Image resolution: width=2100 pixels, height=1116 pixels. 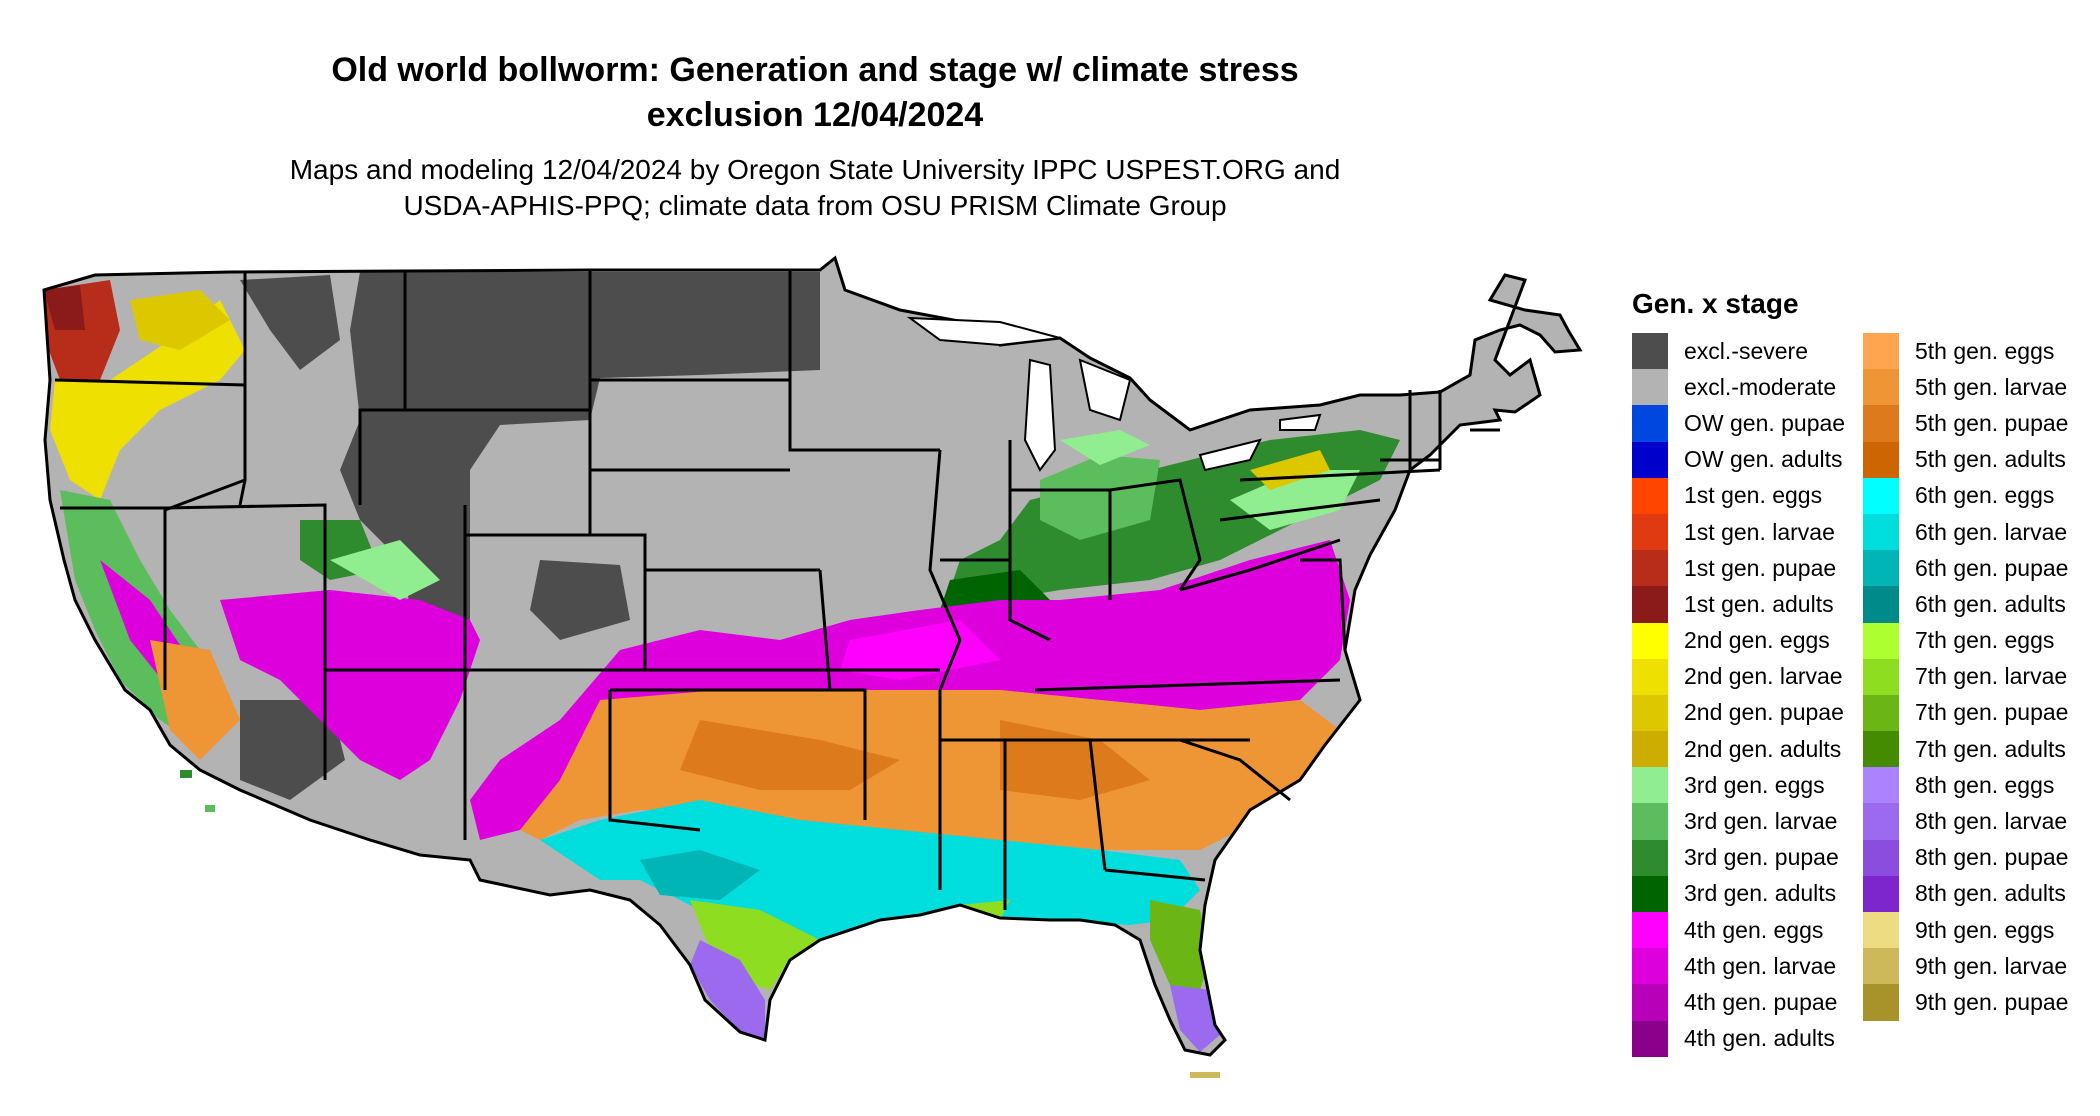 I want to click on legend-item: 5th gen. adults, so click(x=1965, y=459).